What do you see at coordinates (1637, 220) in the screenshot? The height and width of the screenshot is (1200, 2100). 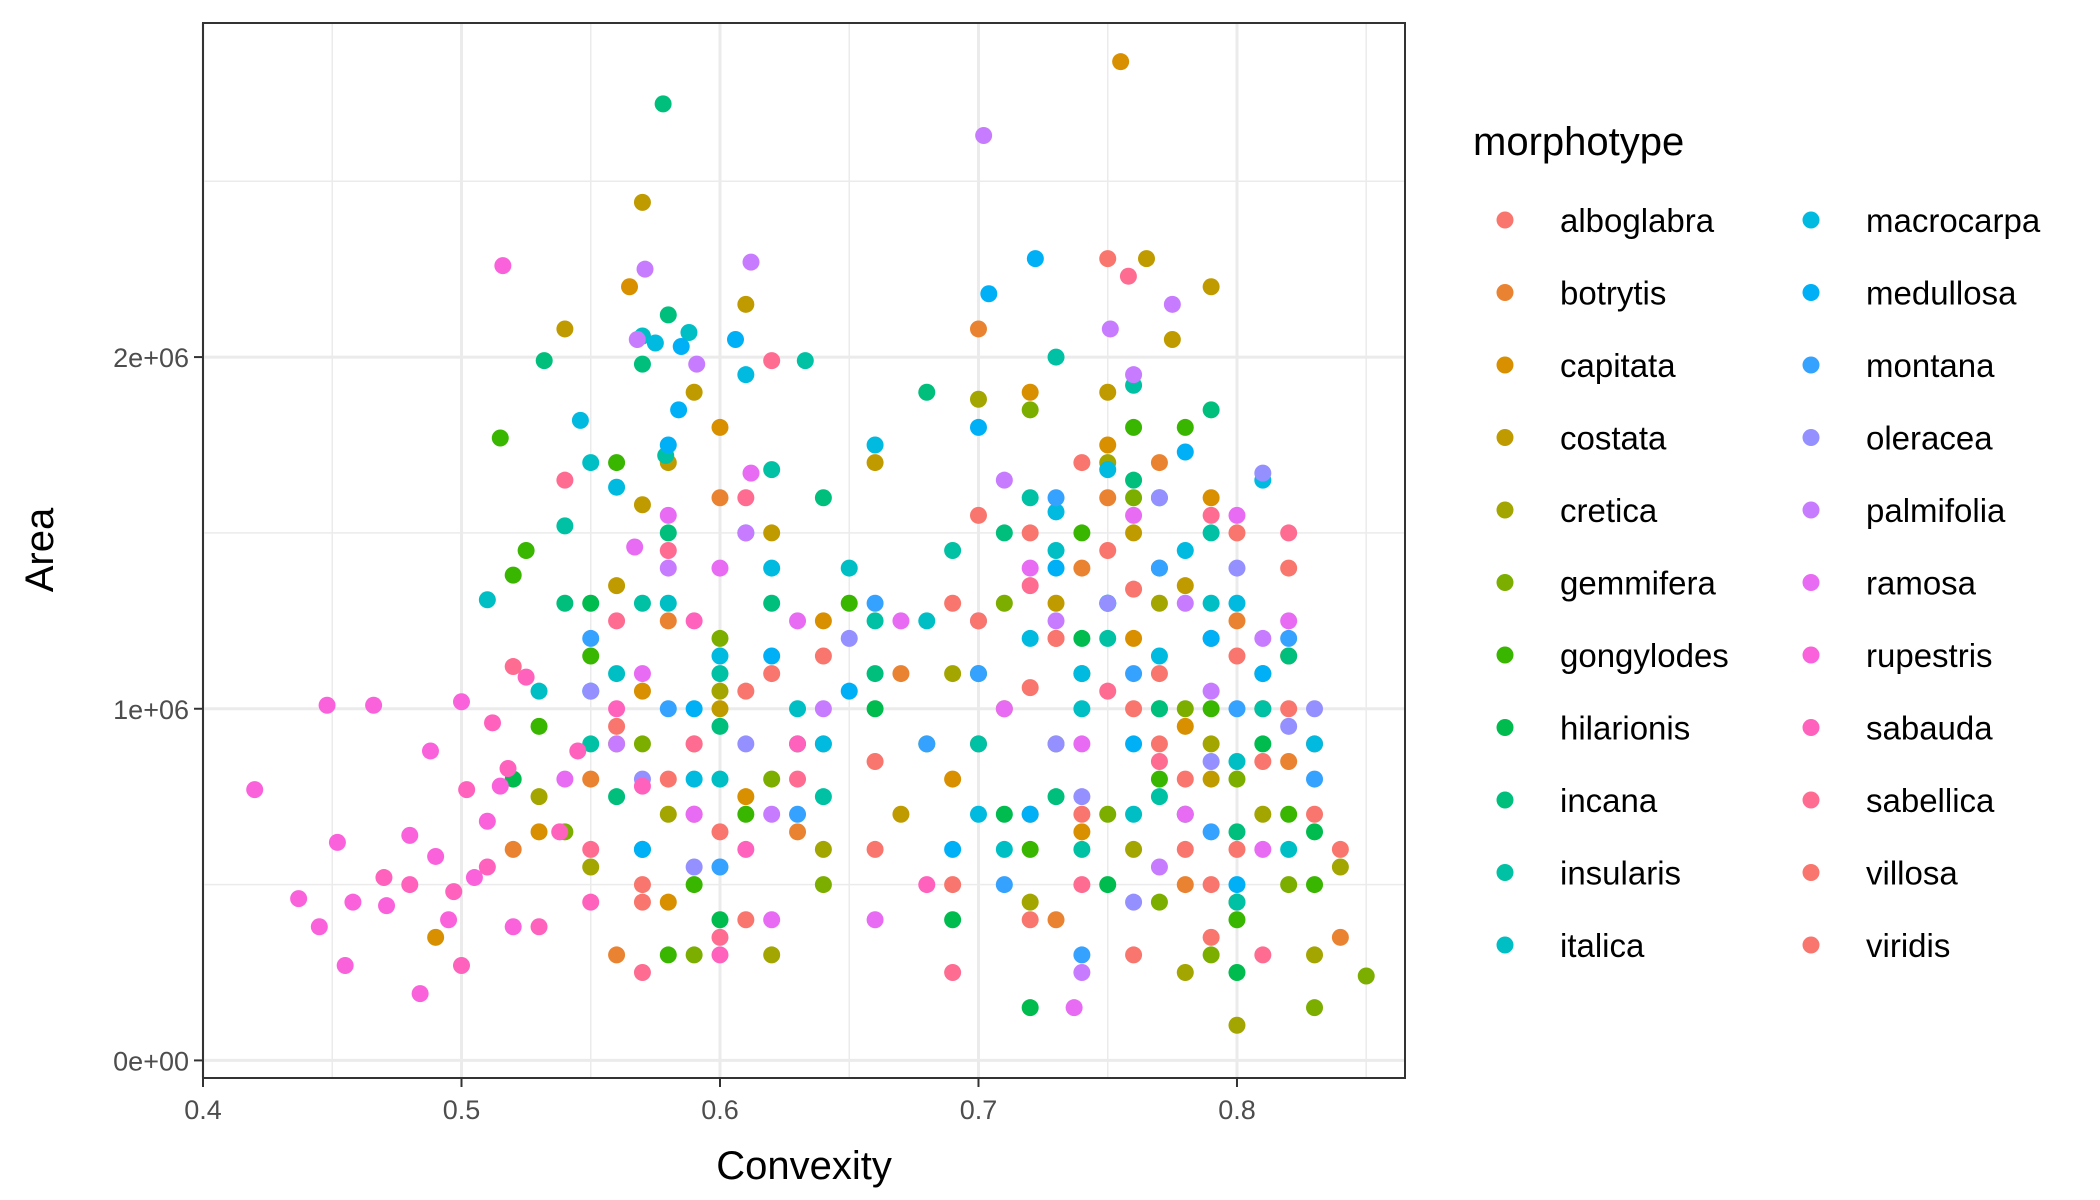 I see `legend-label-alboglabra: alboglabra` at bounding box center [1637, 220].